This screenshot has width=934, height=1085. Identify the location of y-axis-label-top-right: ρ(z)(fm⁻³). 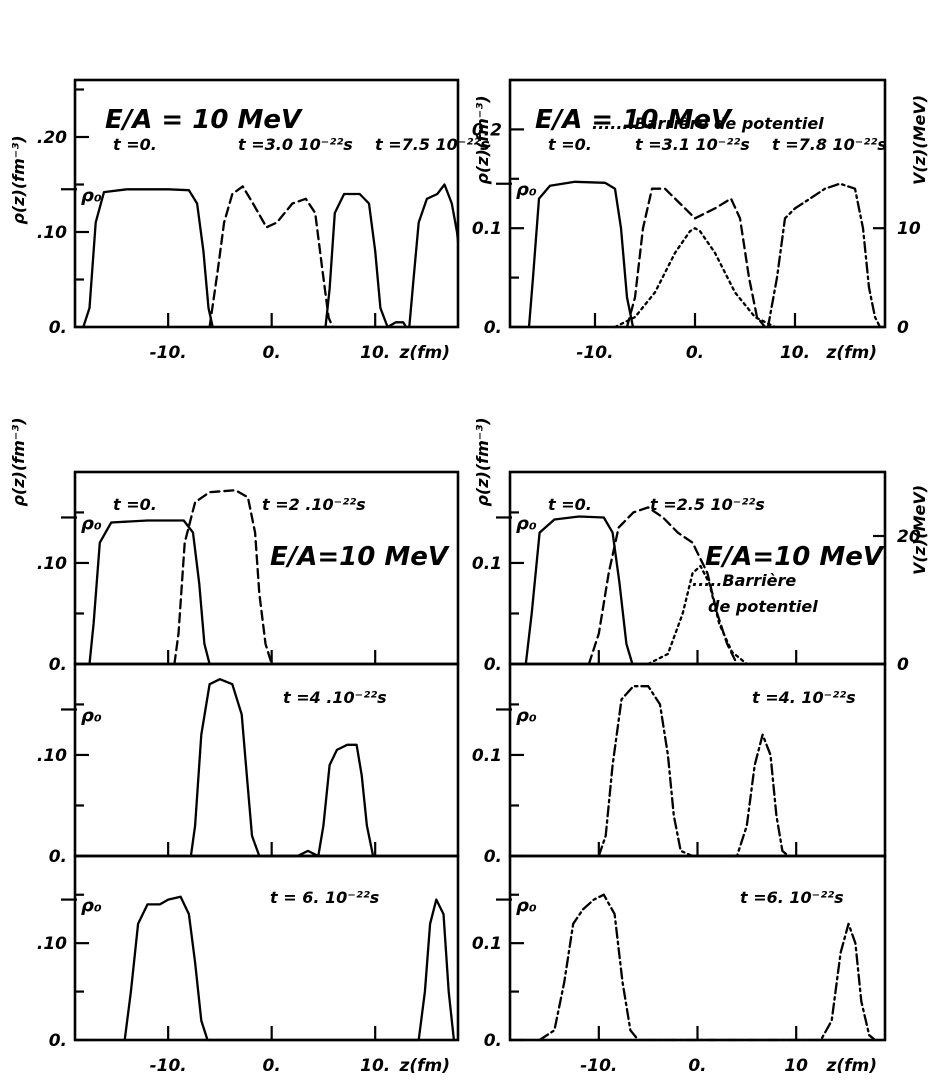
(482, 139).